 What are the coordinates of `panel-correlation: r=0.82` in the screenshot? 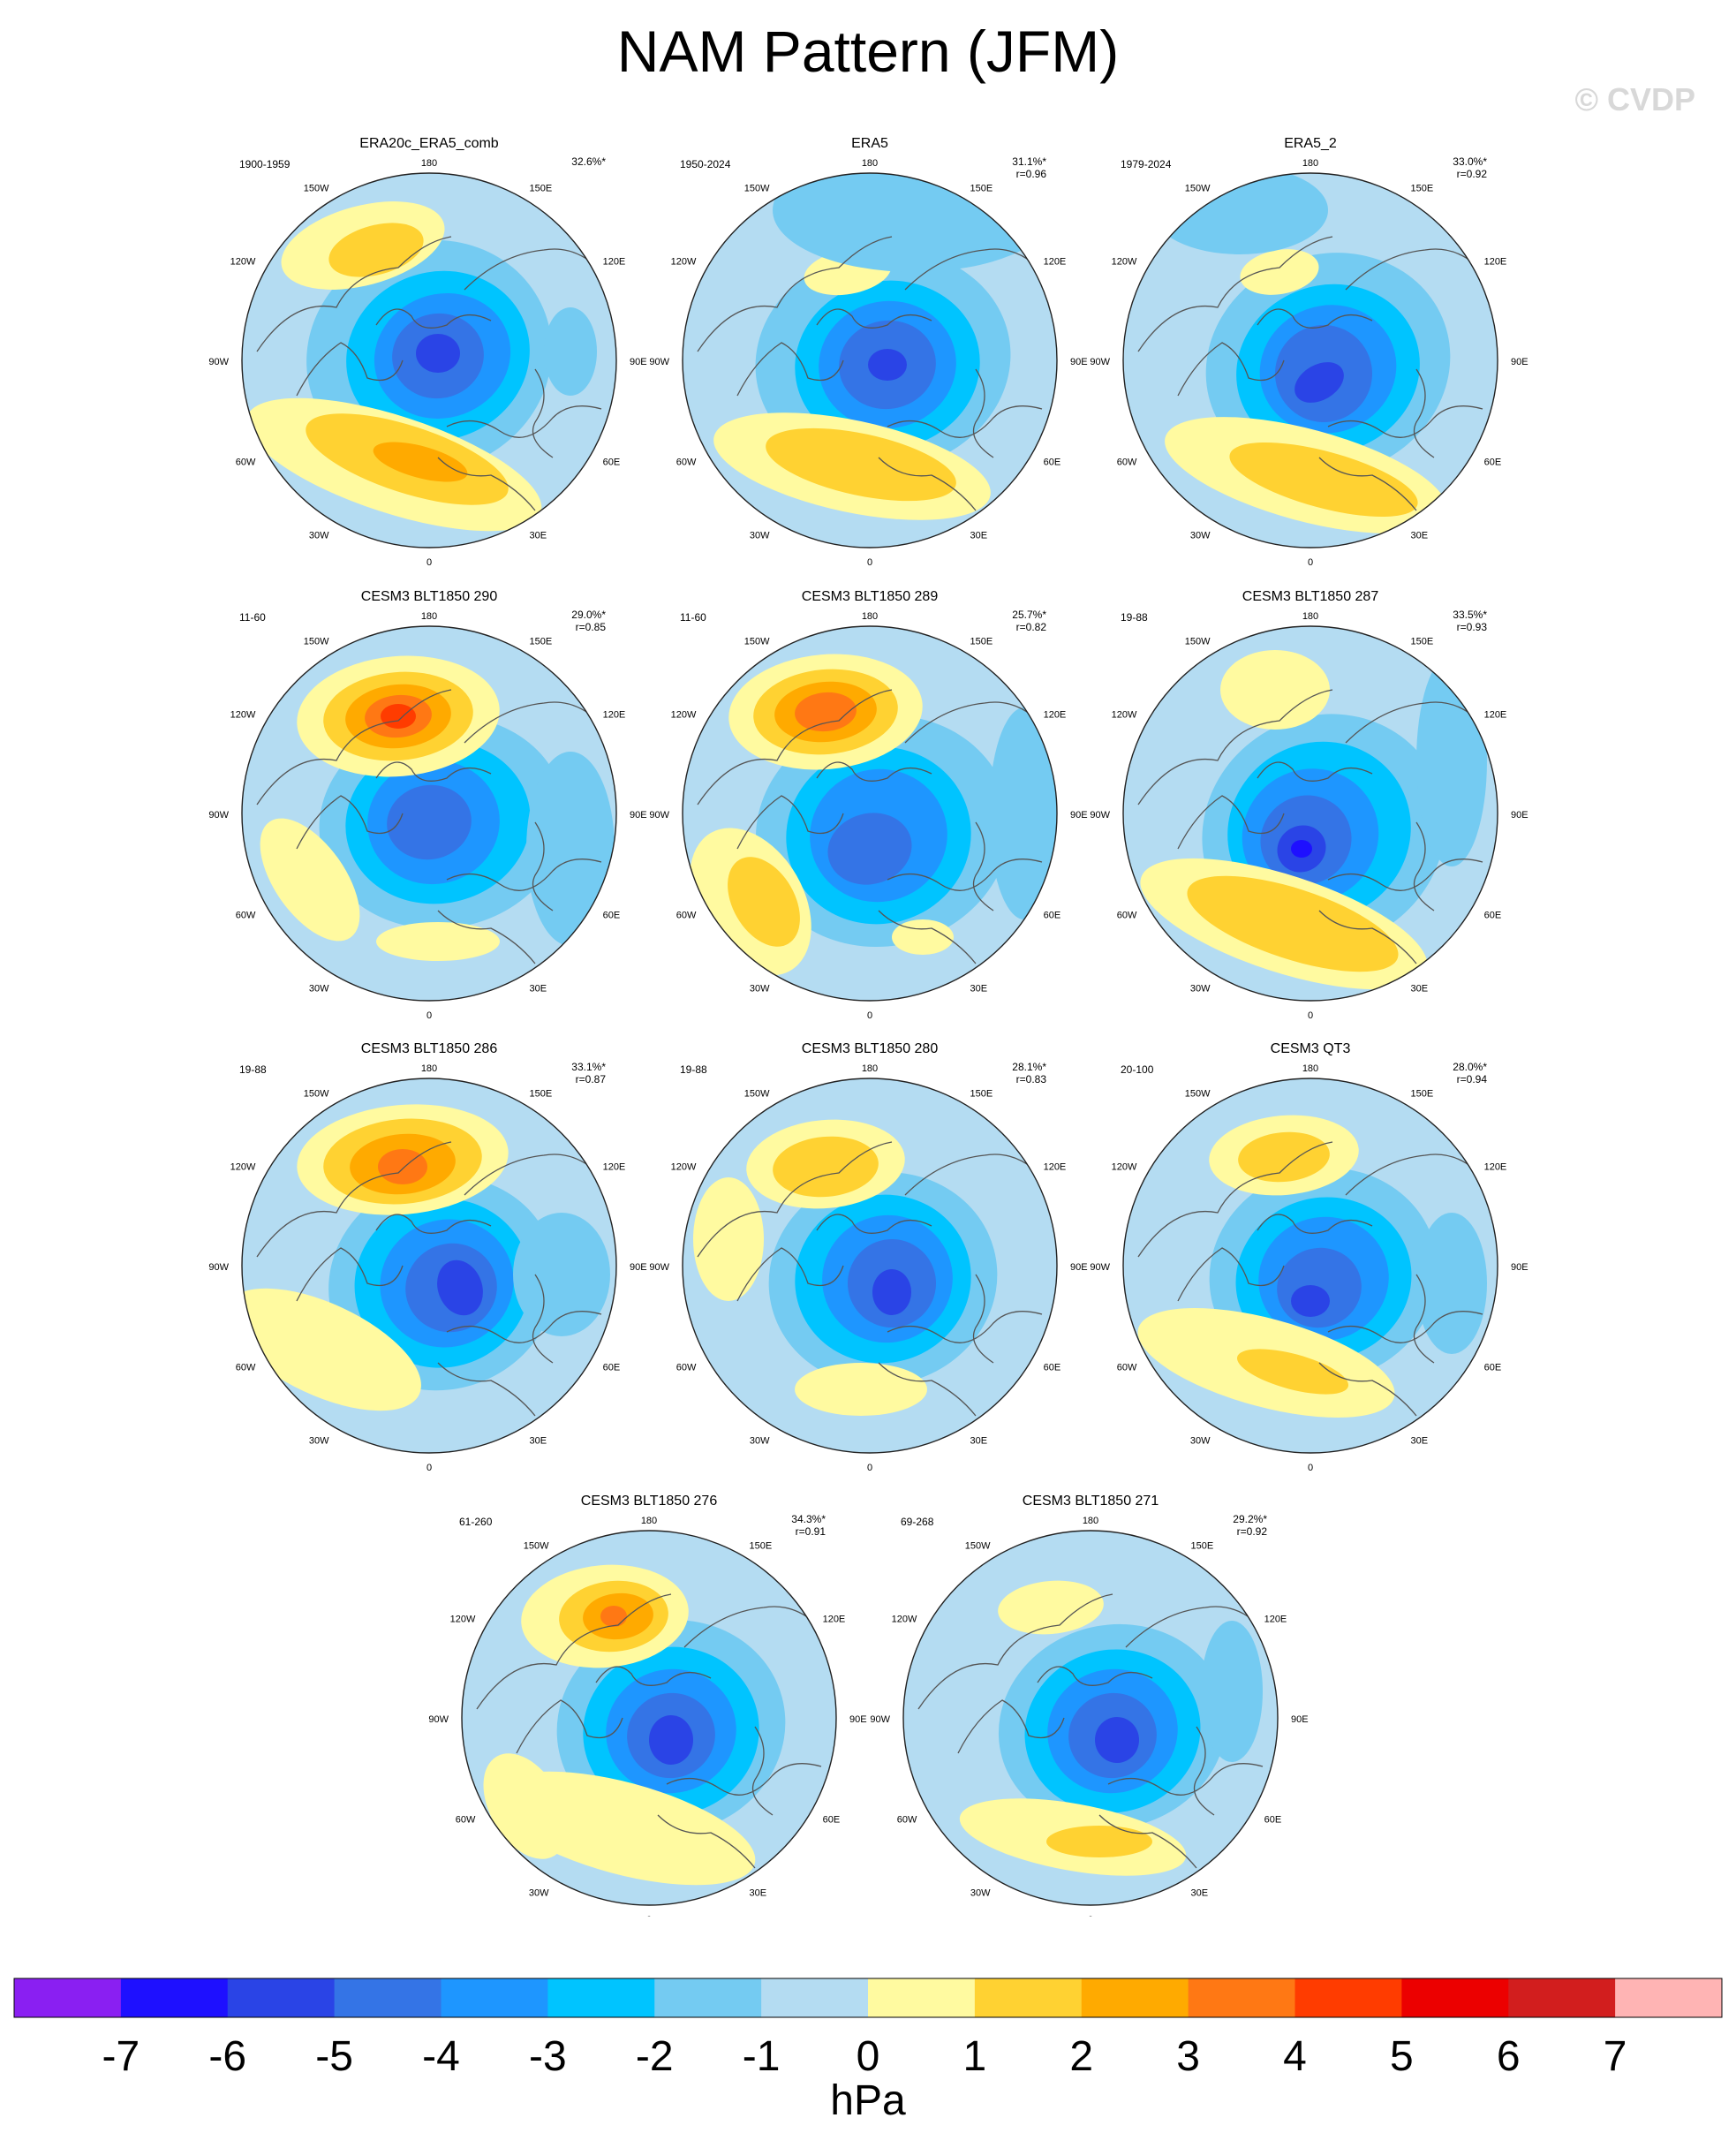 It's located at (1031, 627).